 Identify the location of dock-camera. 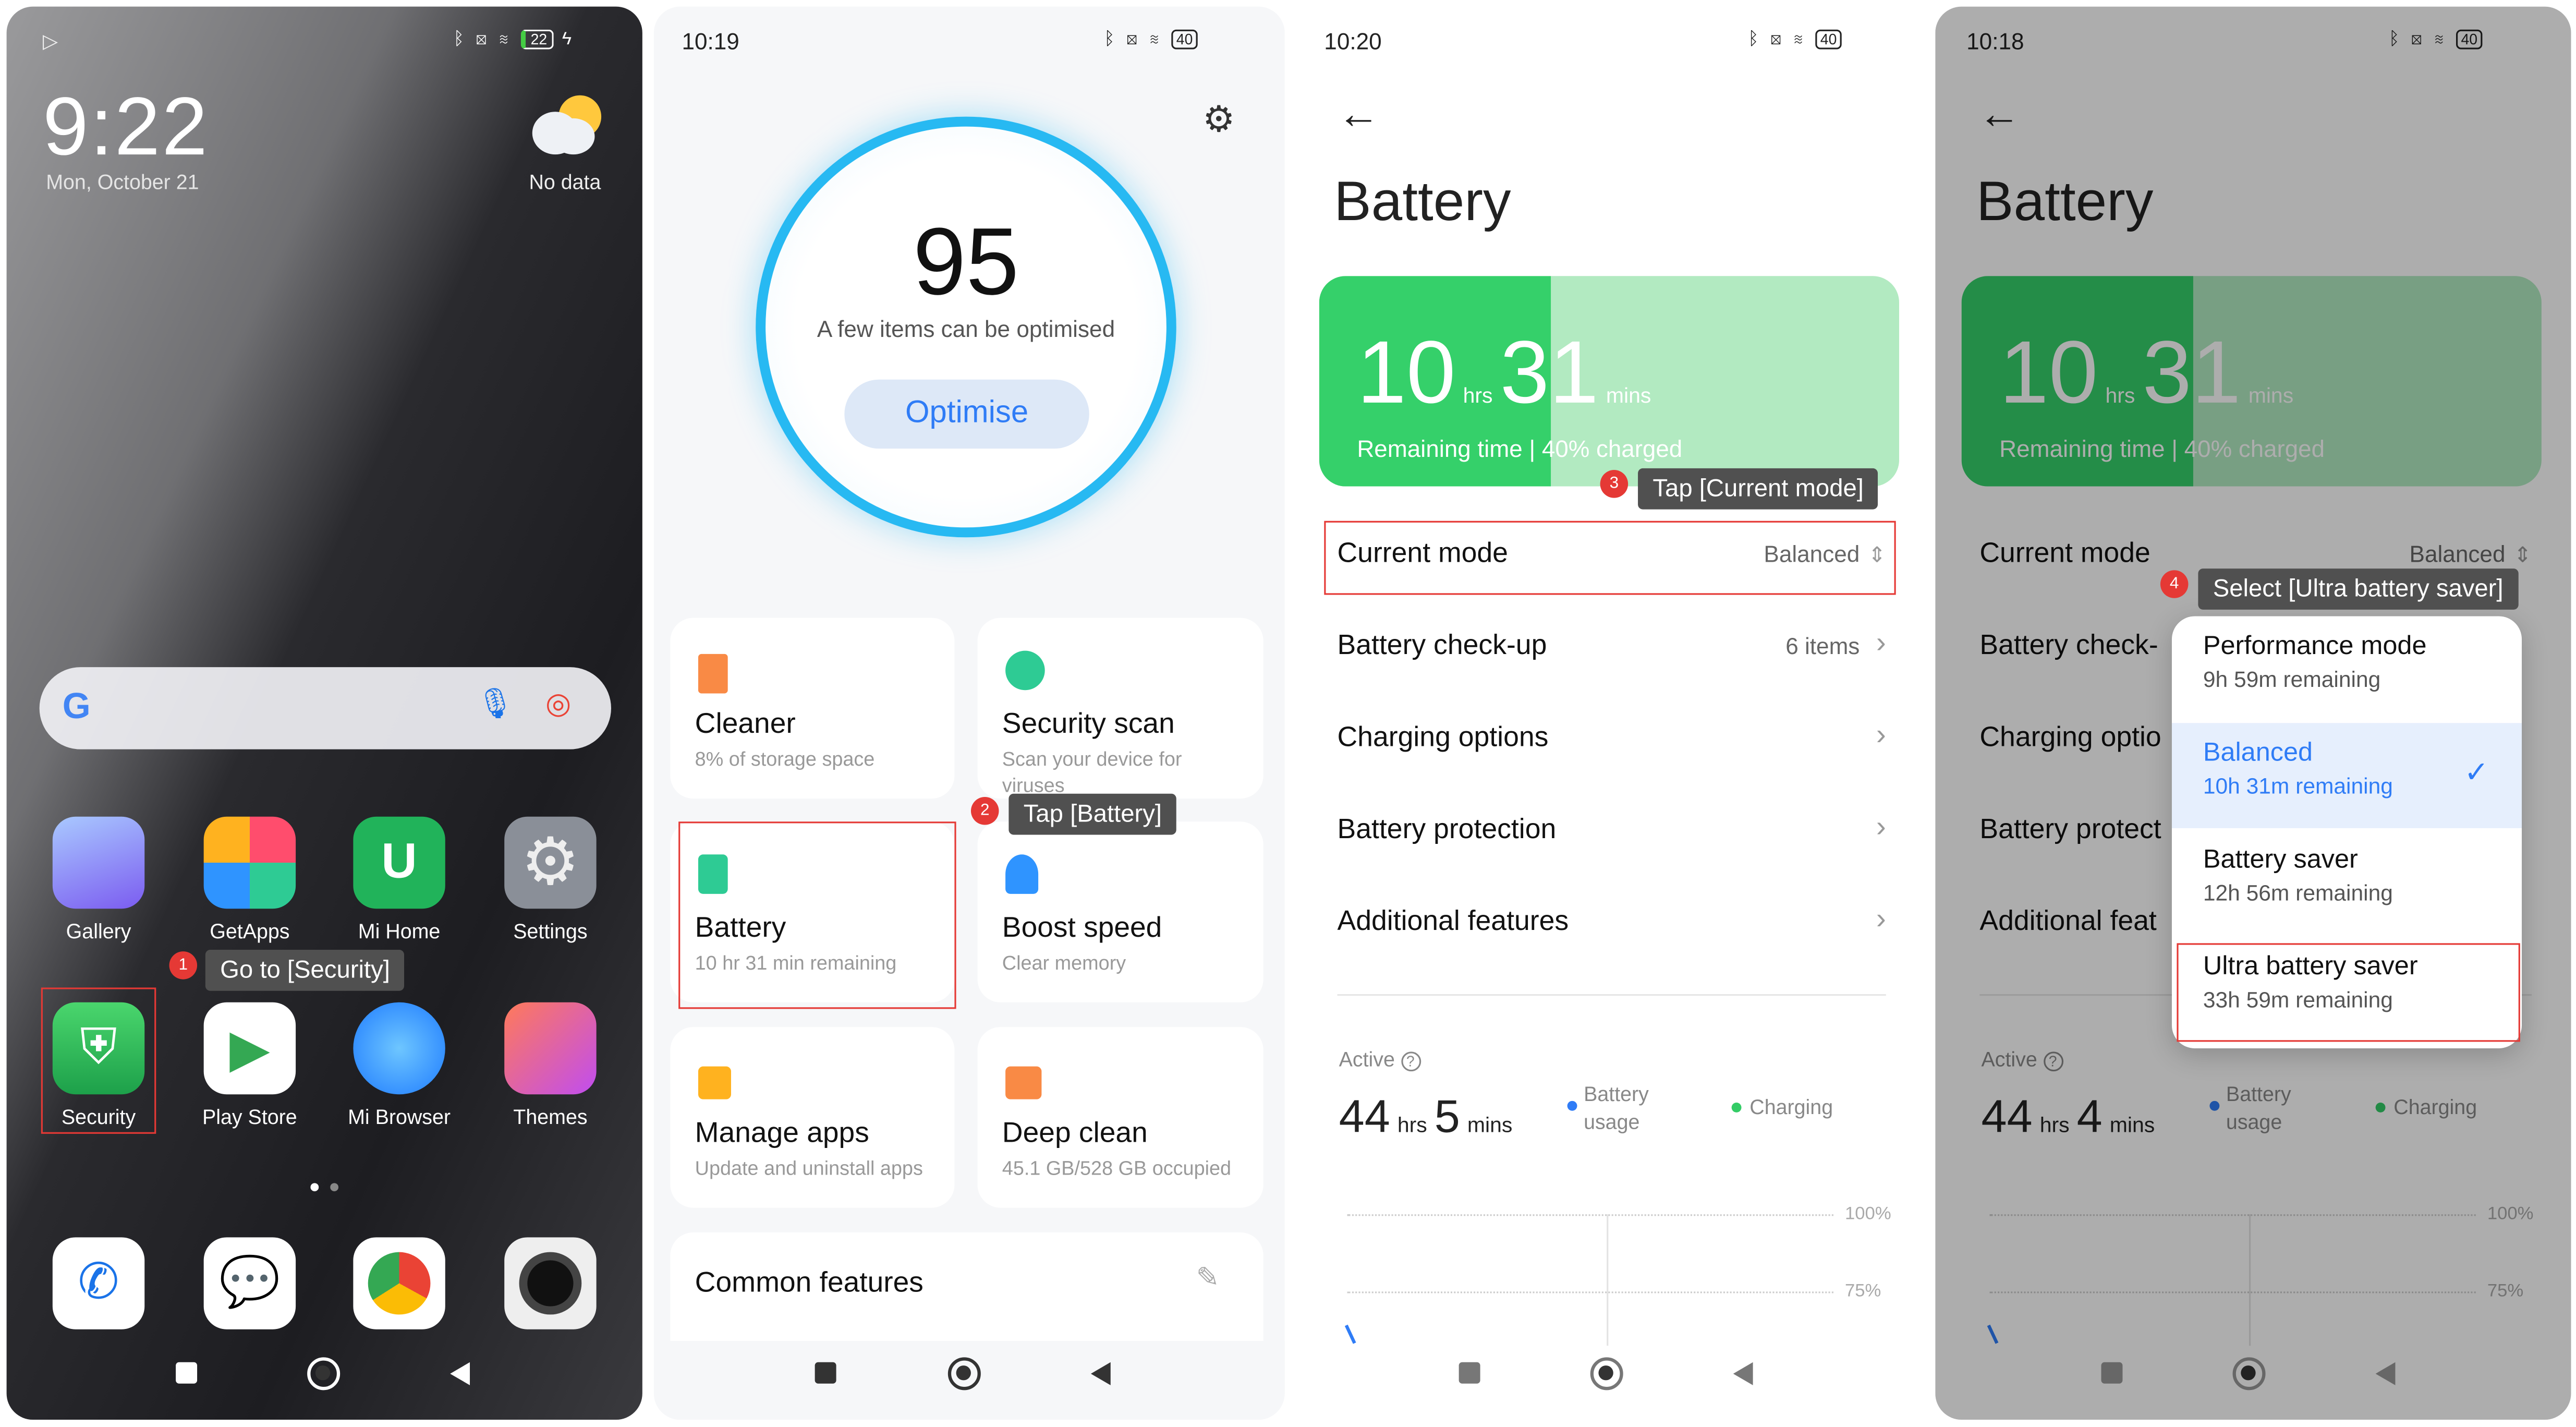
(551, 1283).